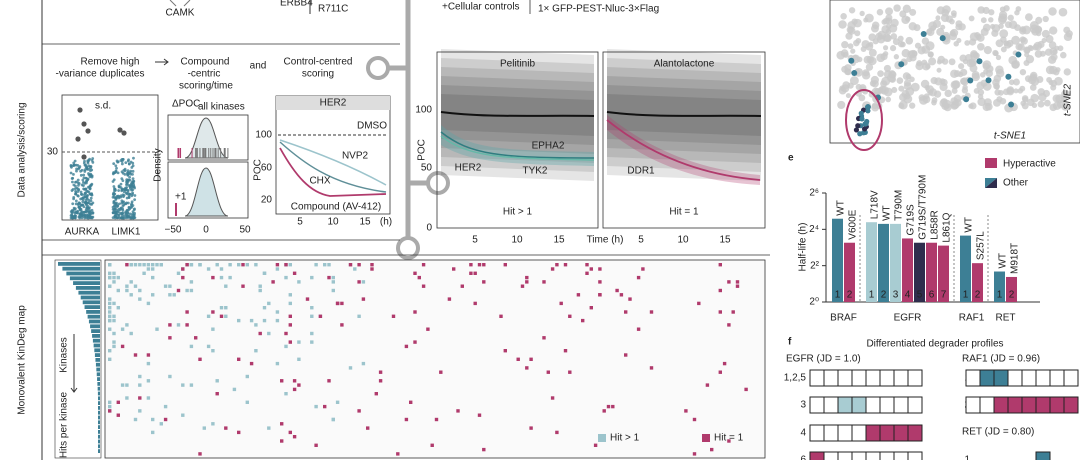 The image size is (1080, 460). Describe the element at coordinates (803, 457) in the screenshot. I see `row-label: 6` at that location.